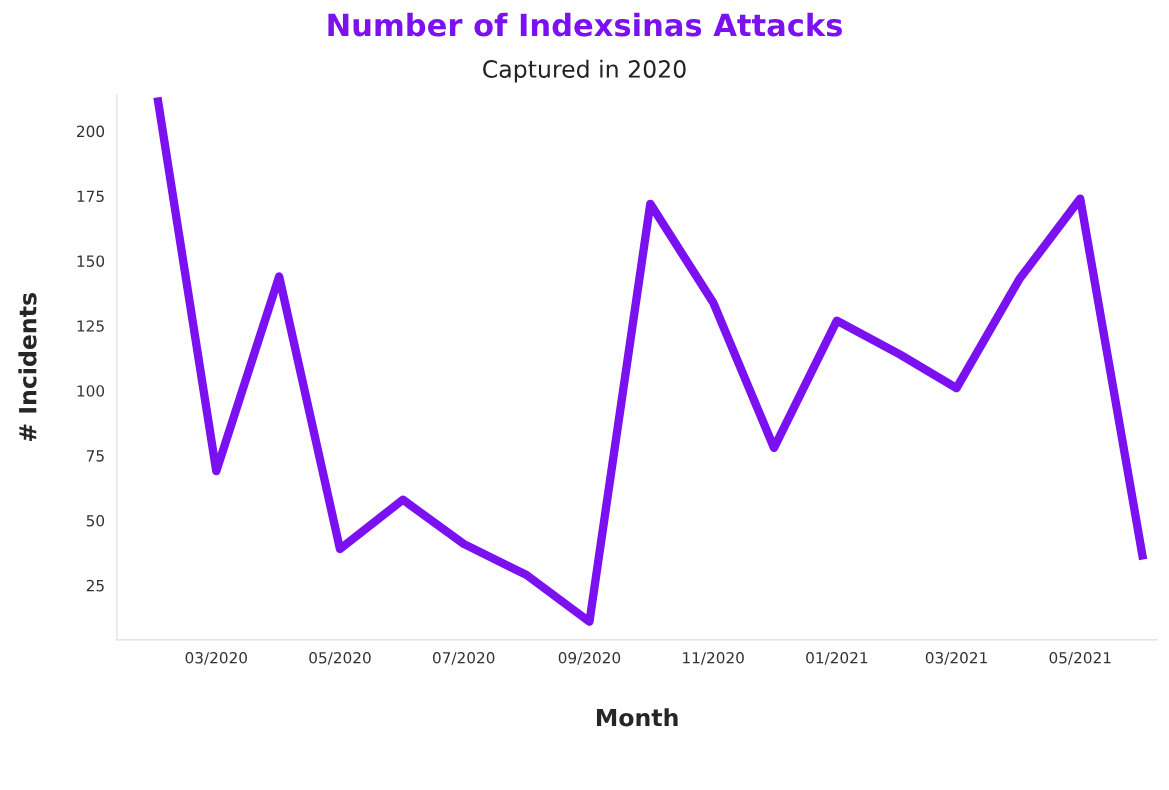 This screenshot has width=1169, height=790. What do you see at coordinates (91, 261) in the screenshot?
I see `y-tick-label: 150` at bounding box center [91, 261].